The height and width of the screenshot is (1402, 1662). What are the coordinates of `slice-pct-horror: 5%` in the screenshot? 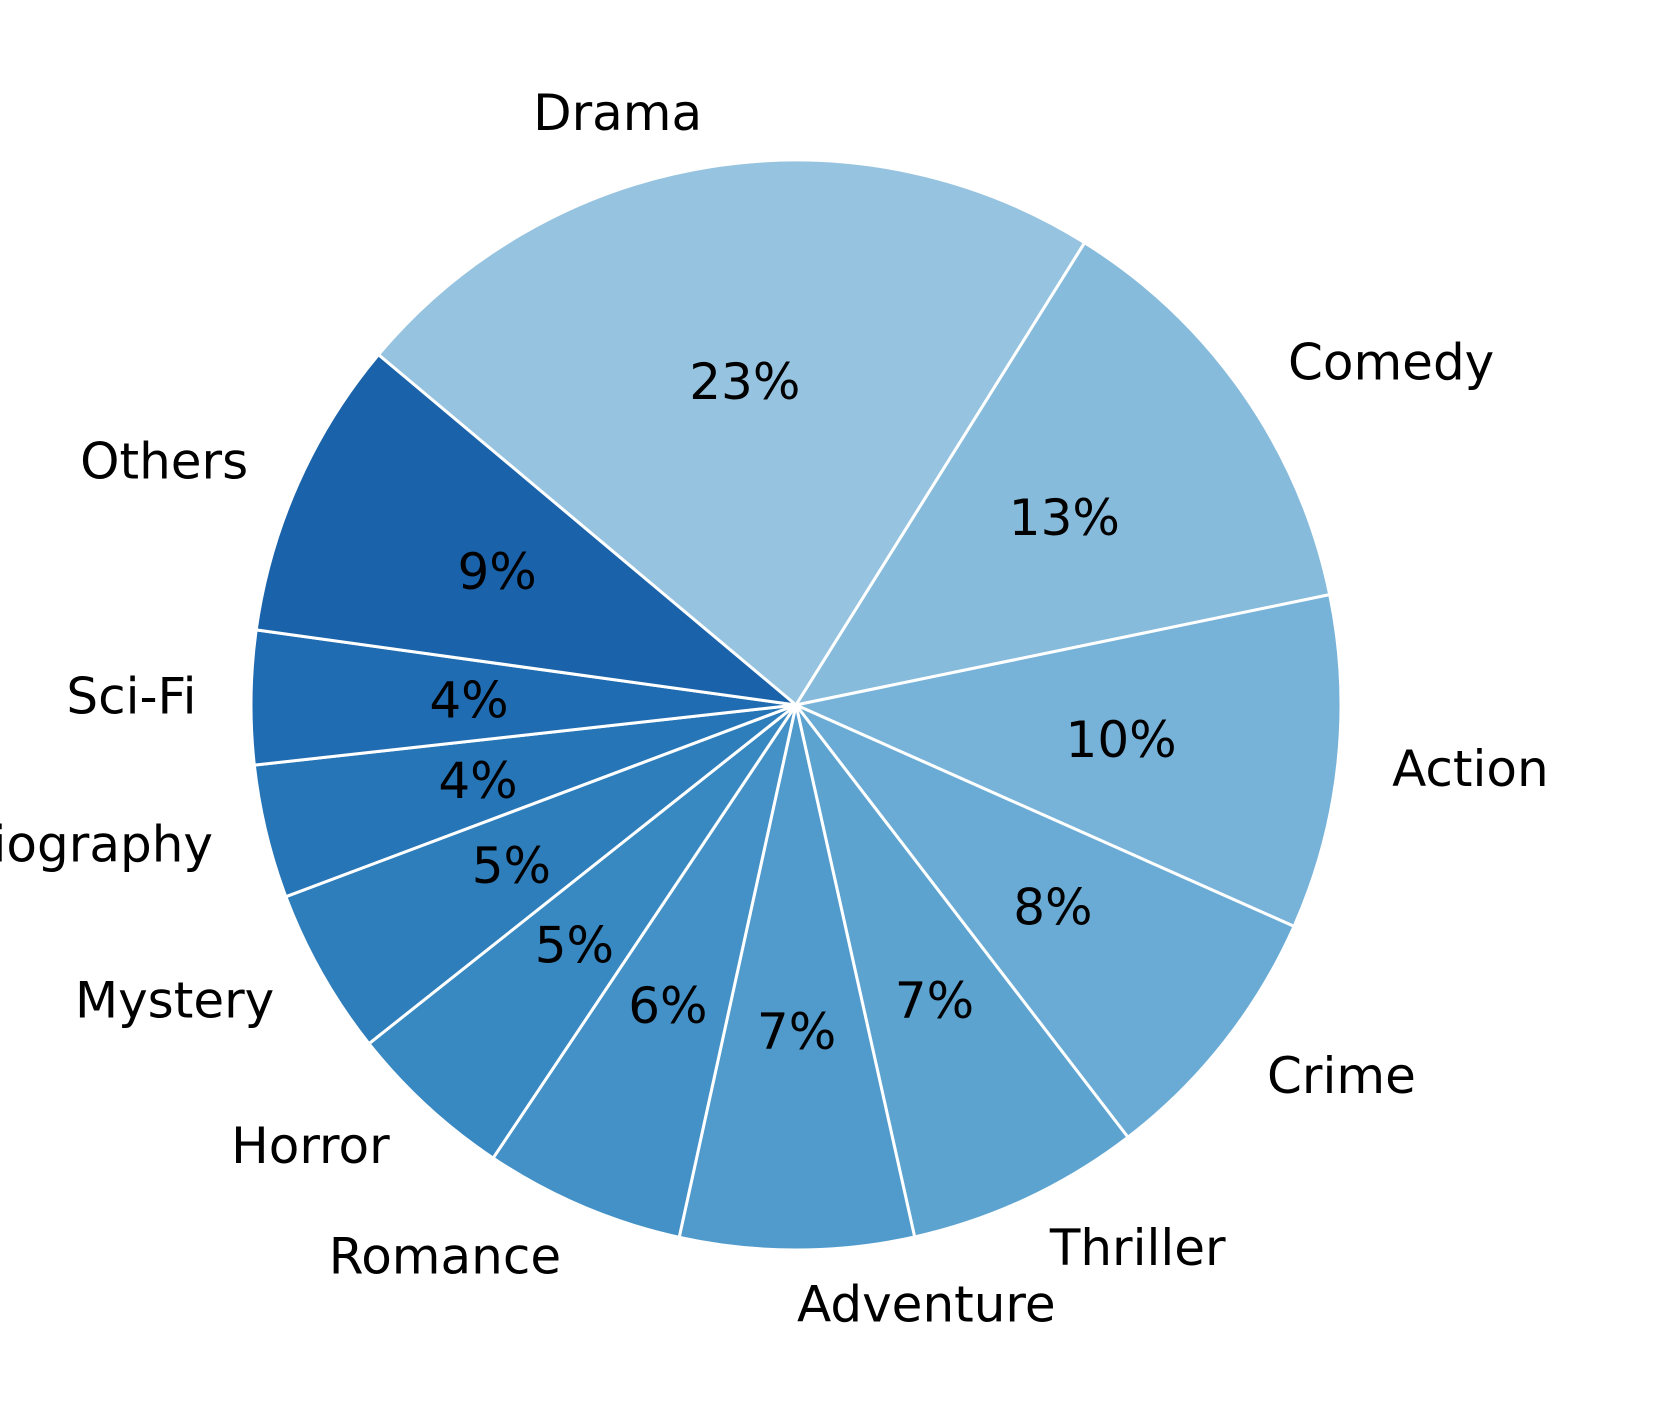 It's located at (574, 945).